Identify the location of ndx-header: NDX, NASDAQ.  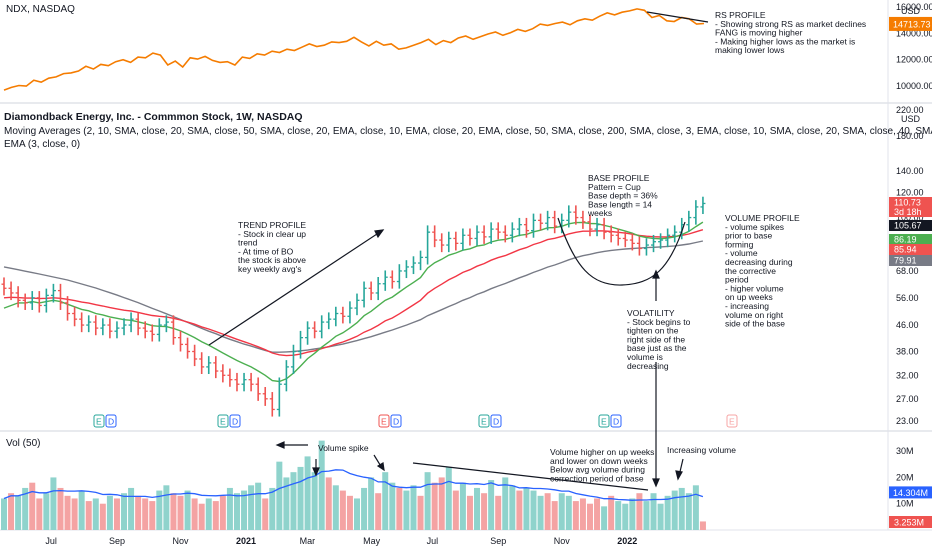
(40, 9).